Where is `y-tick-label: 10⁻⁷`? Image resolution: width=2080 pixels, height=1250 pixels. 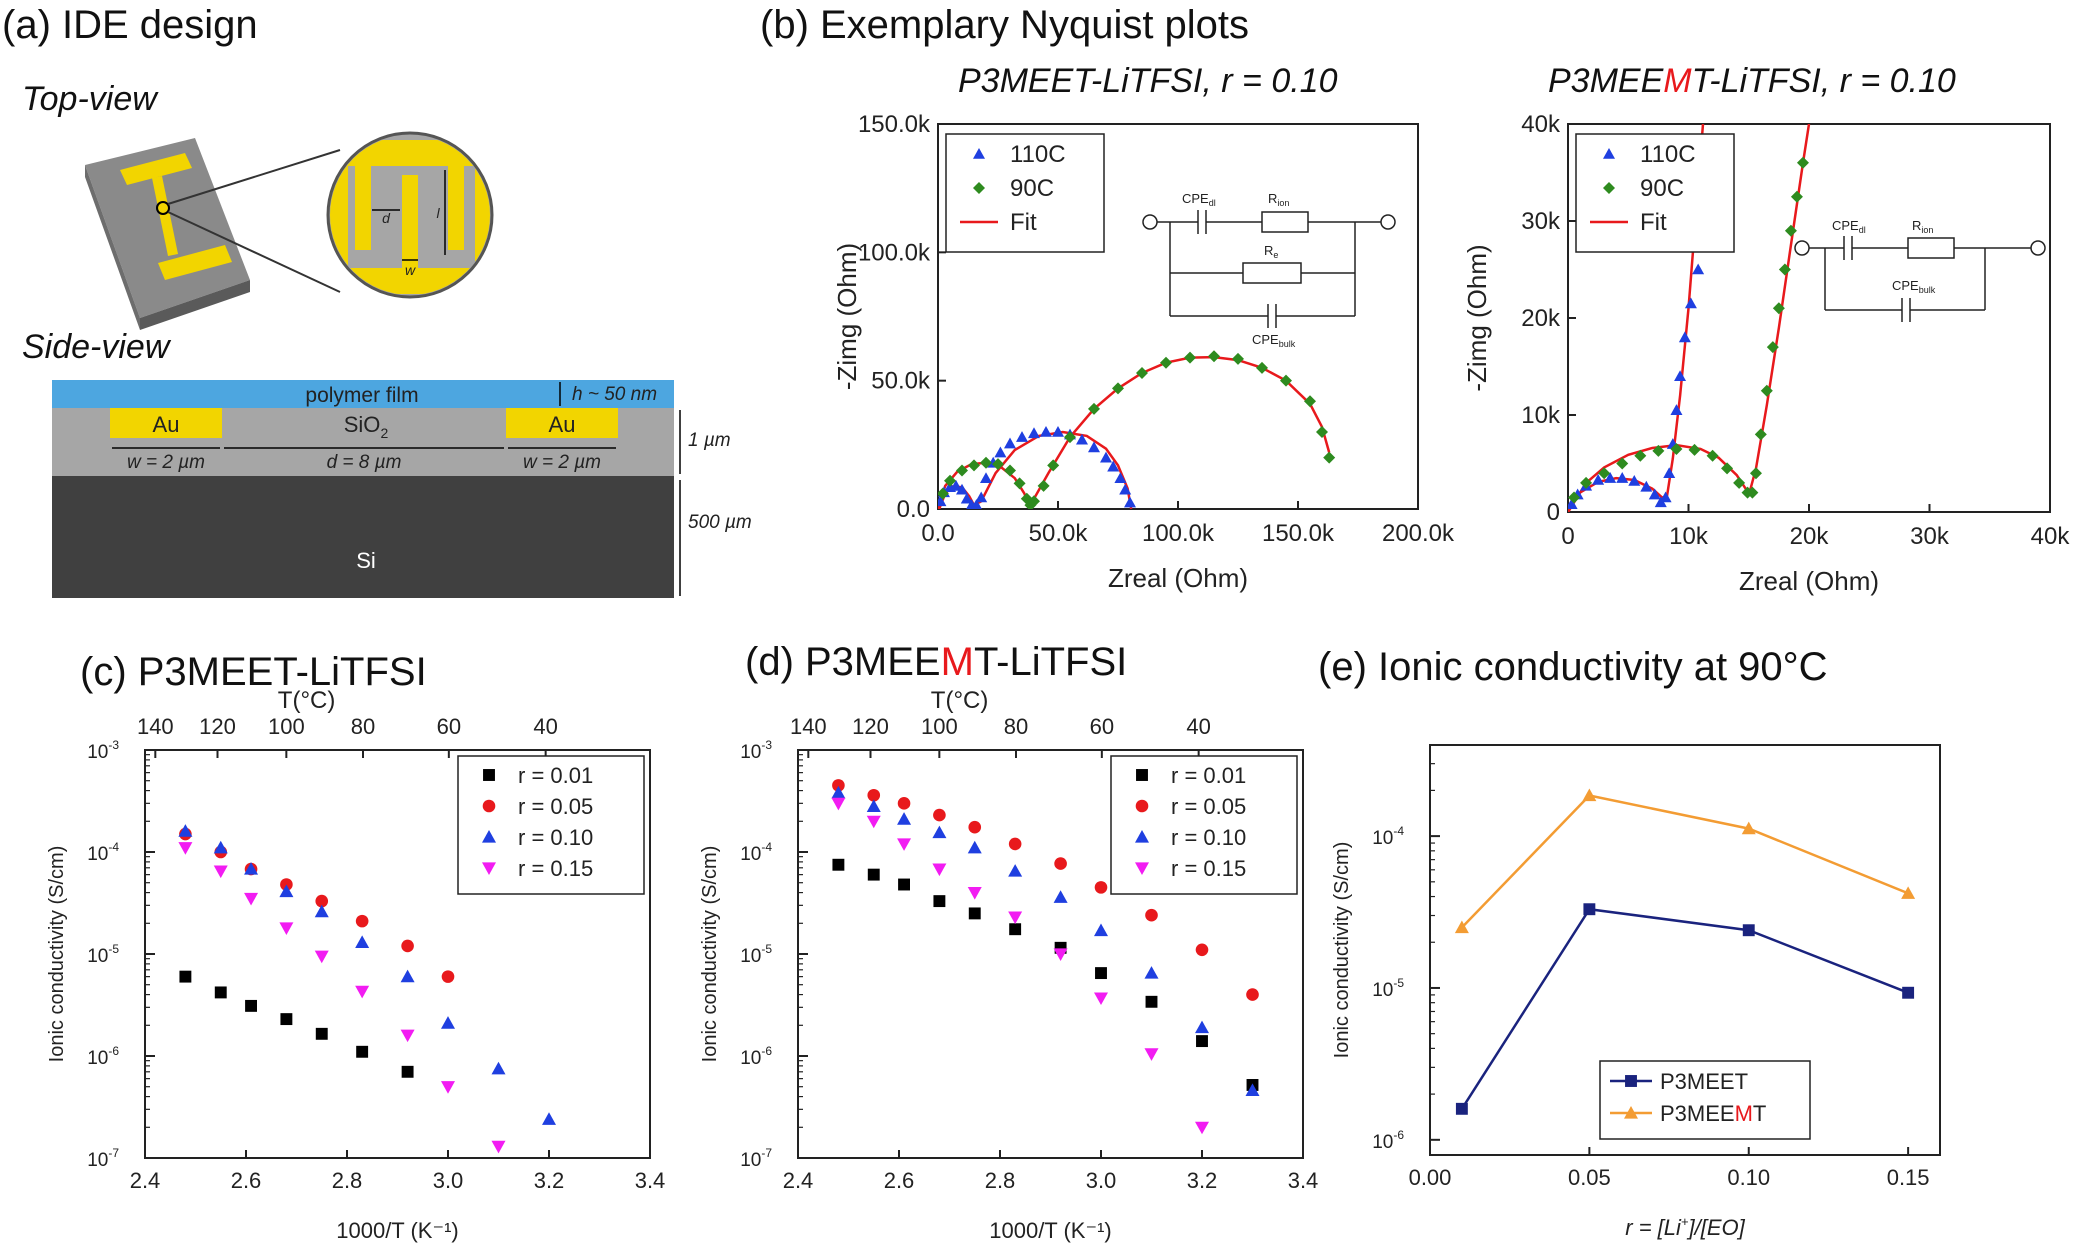 y-tick-label: 10⁻⁷ is located at coordinates (103, 1158).